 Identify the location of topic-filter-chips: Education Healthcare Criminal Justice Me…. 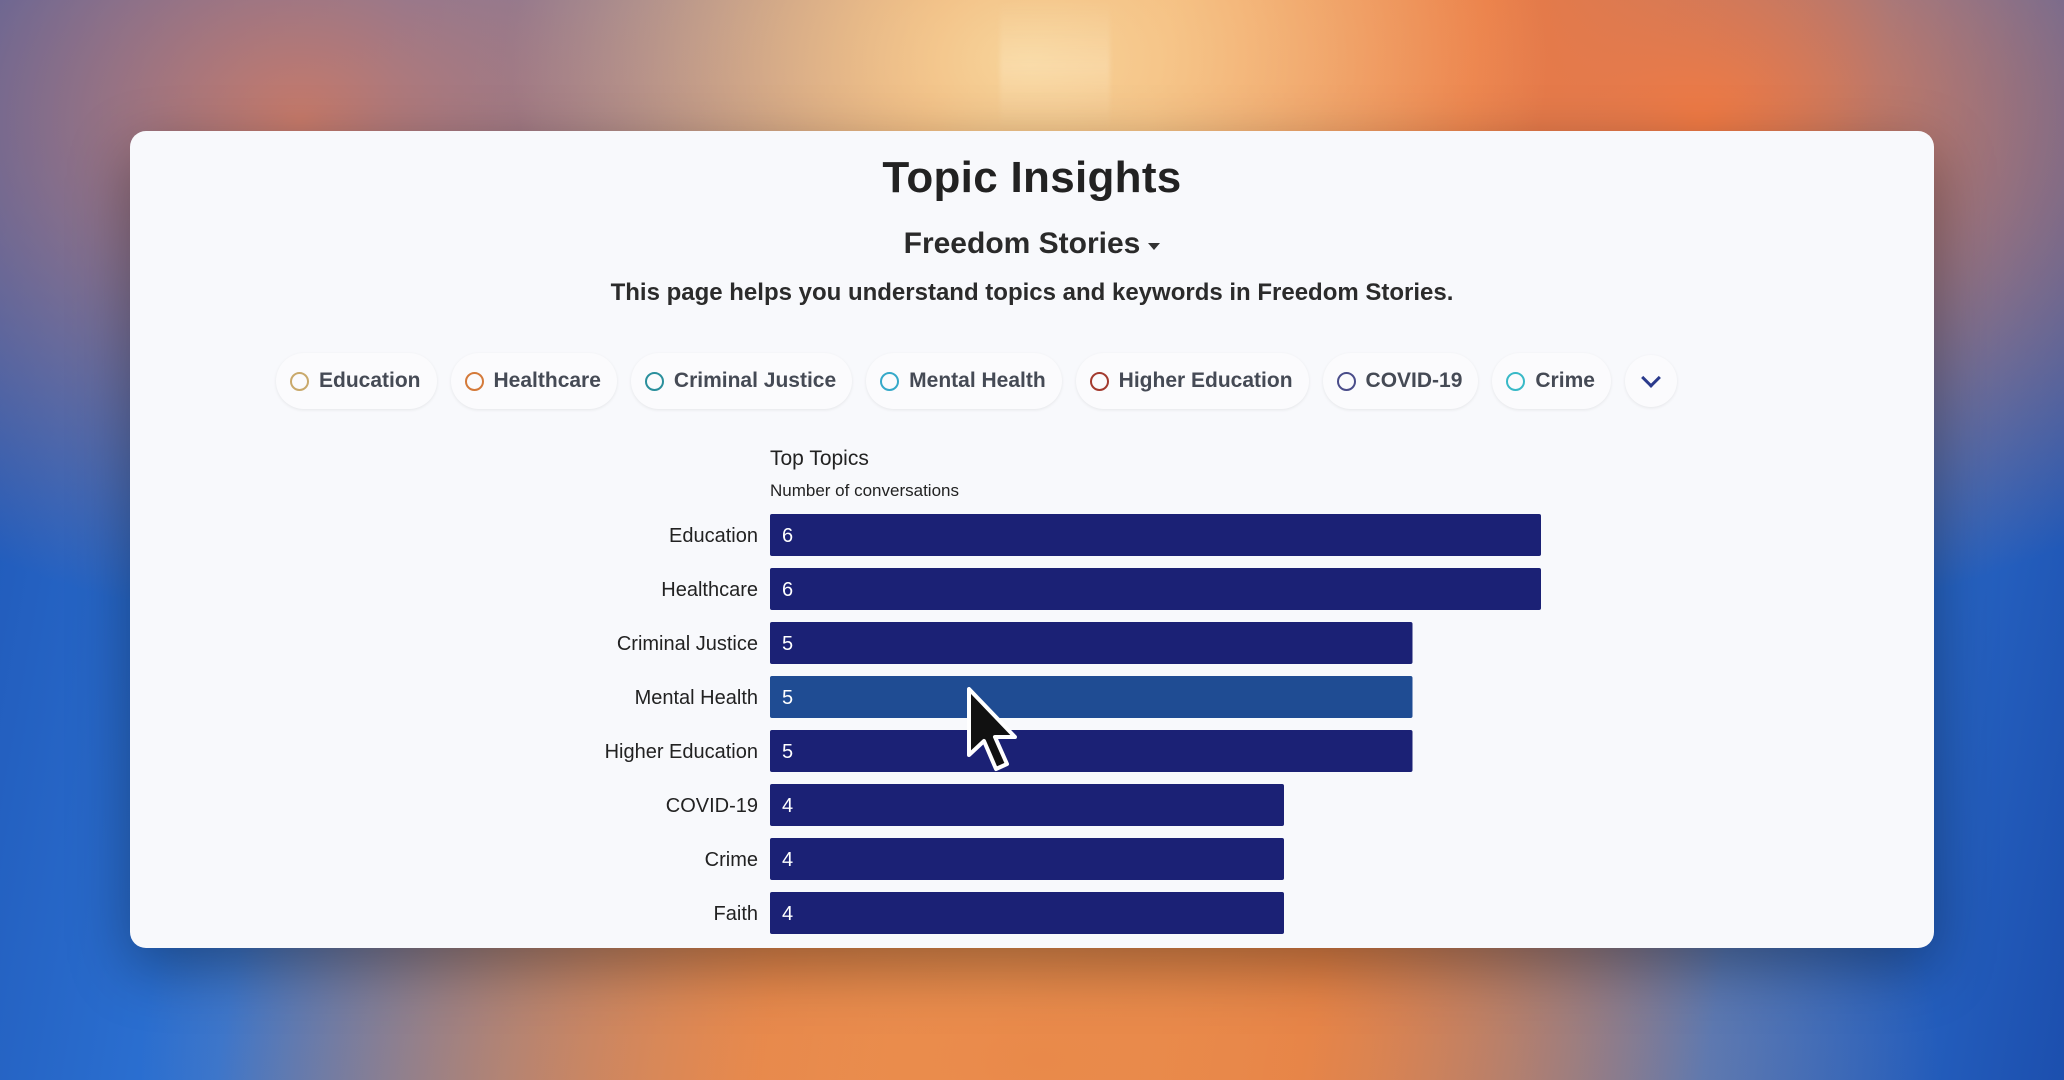
(976, 381).